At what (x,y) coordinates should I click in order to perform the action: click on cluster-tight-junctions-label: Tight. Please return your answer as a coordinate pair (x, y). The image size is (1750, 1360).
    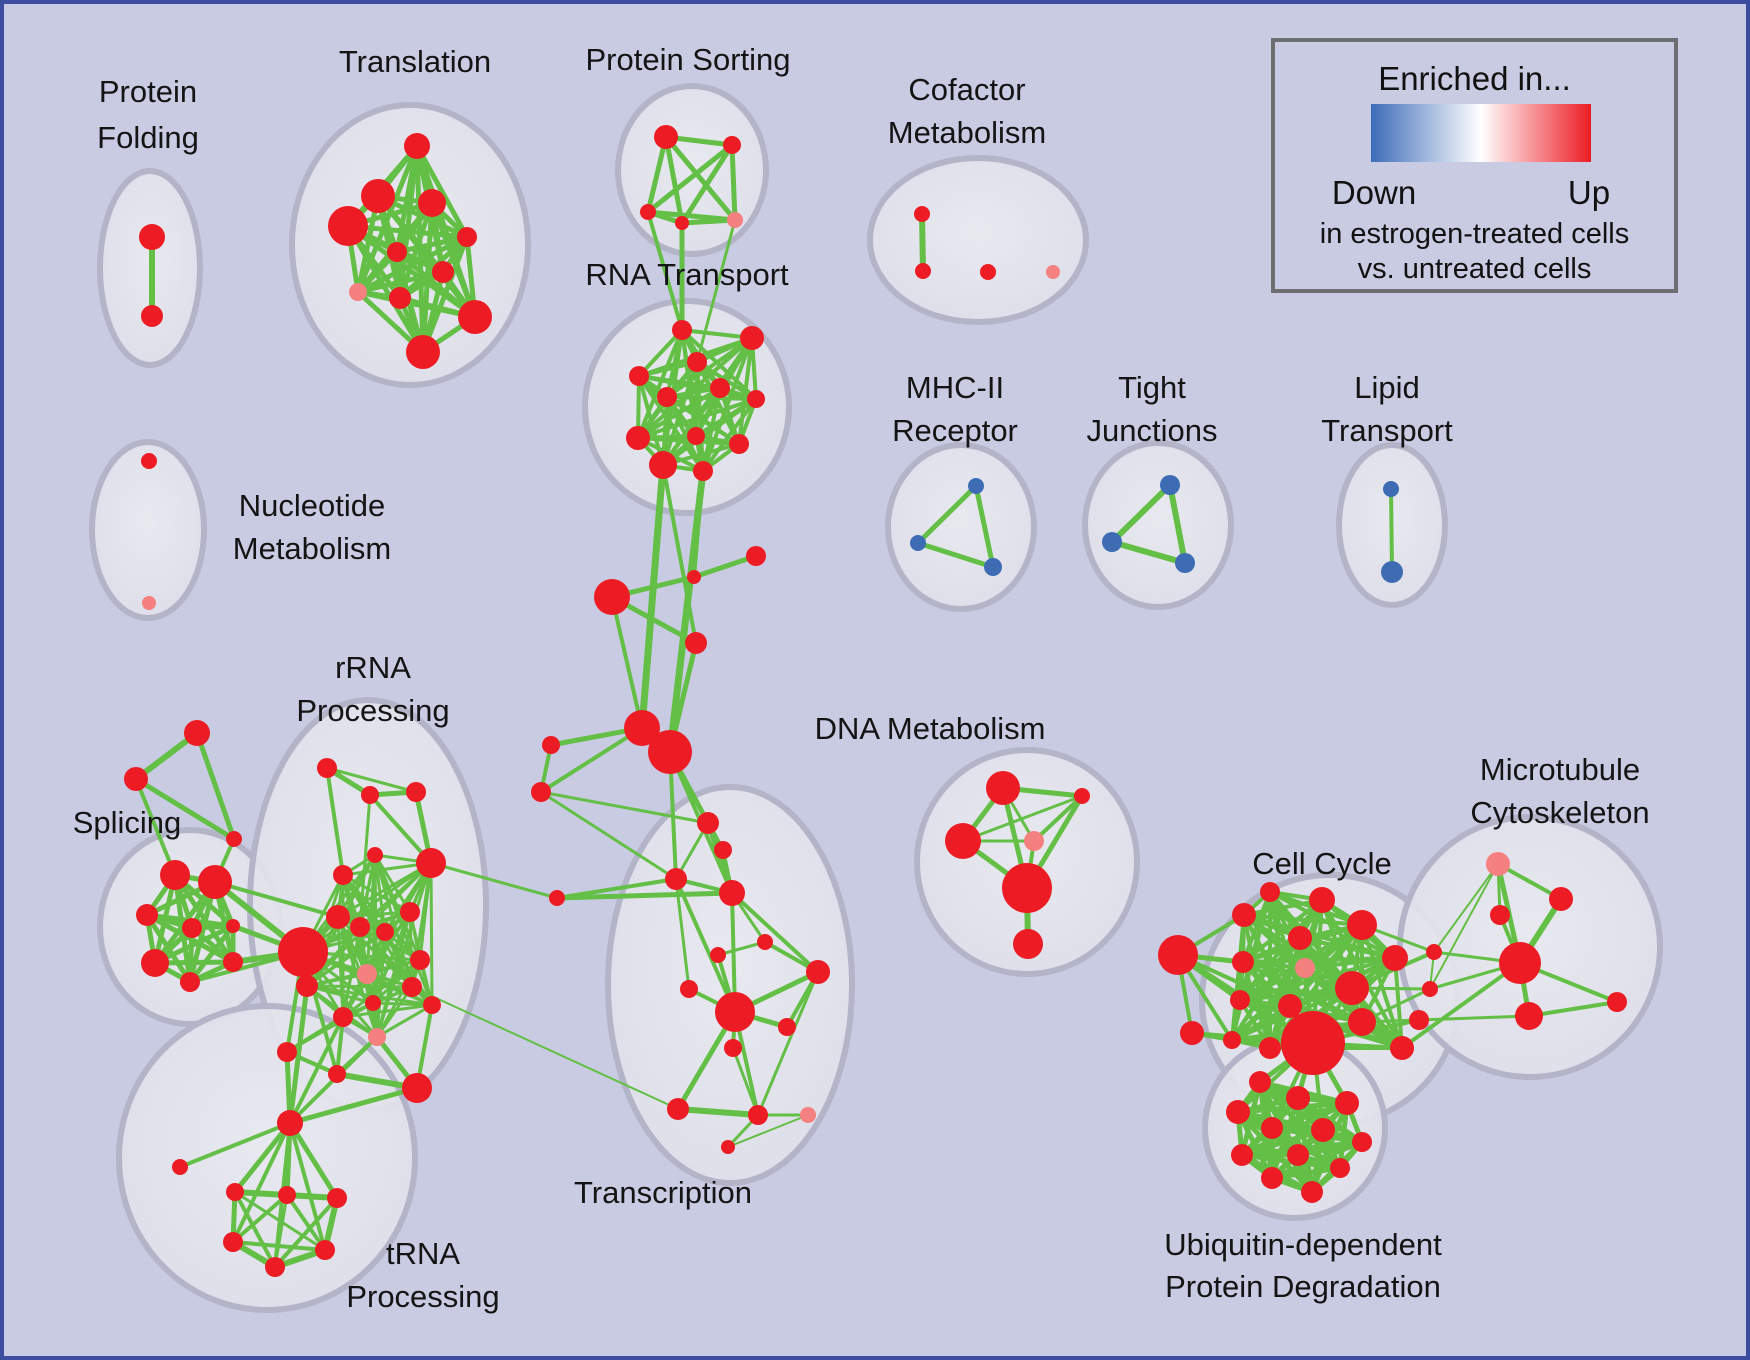
    Looking at the image, I should click on (1152, 387).